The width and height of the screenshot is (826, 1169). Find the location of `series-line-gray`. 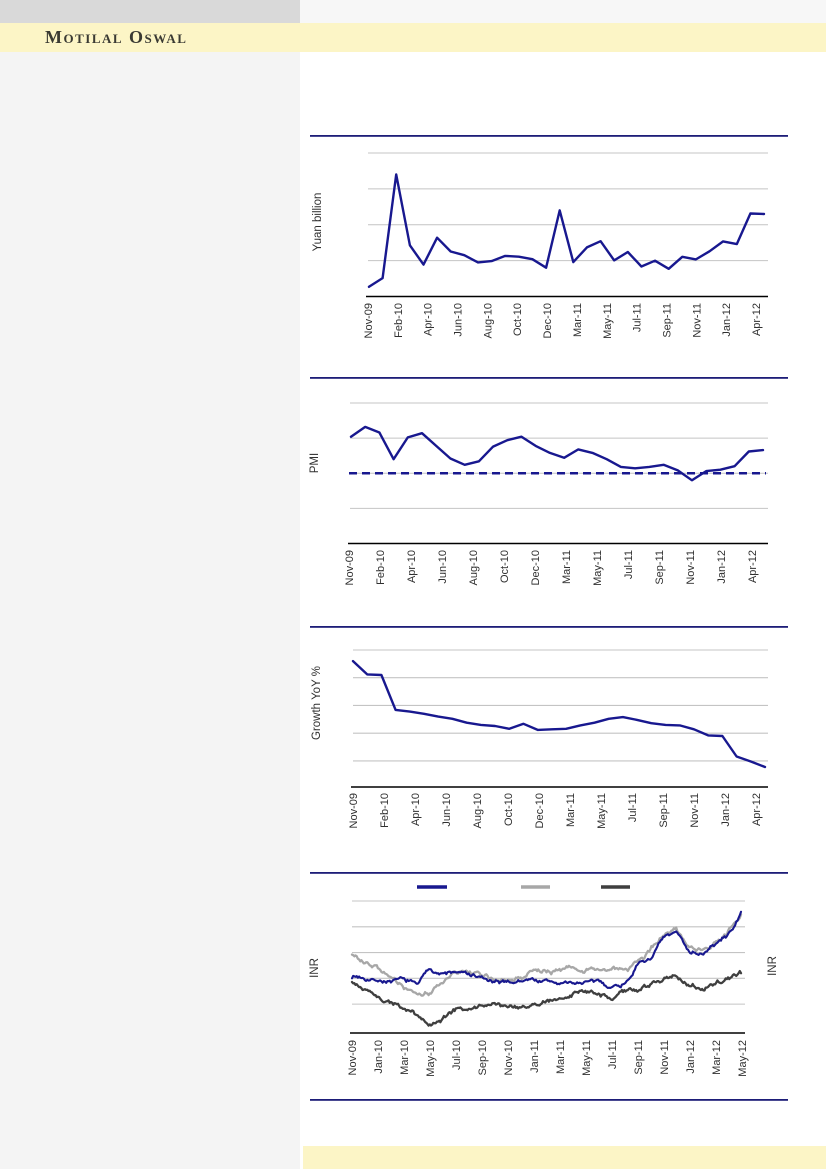

series-line-gray is located at coordinates (546, 955).